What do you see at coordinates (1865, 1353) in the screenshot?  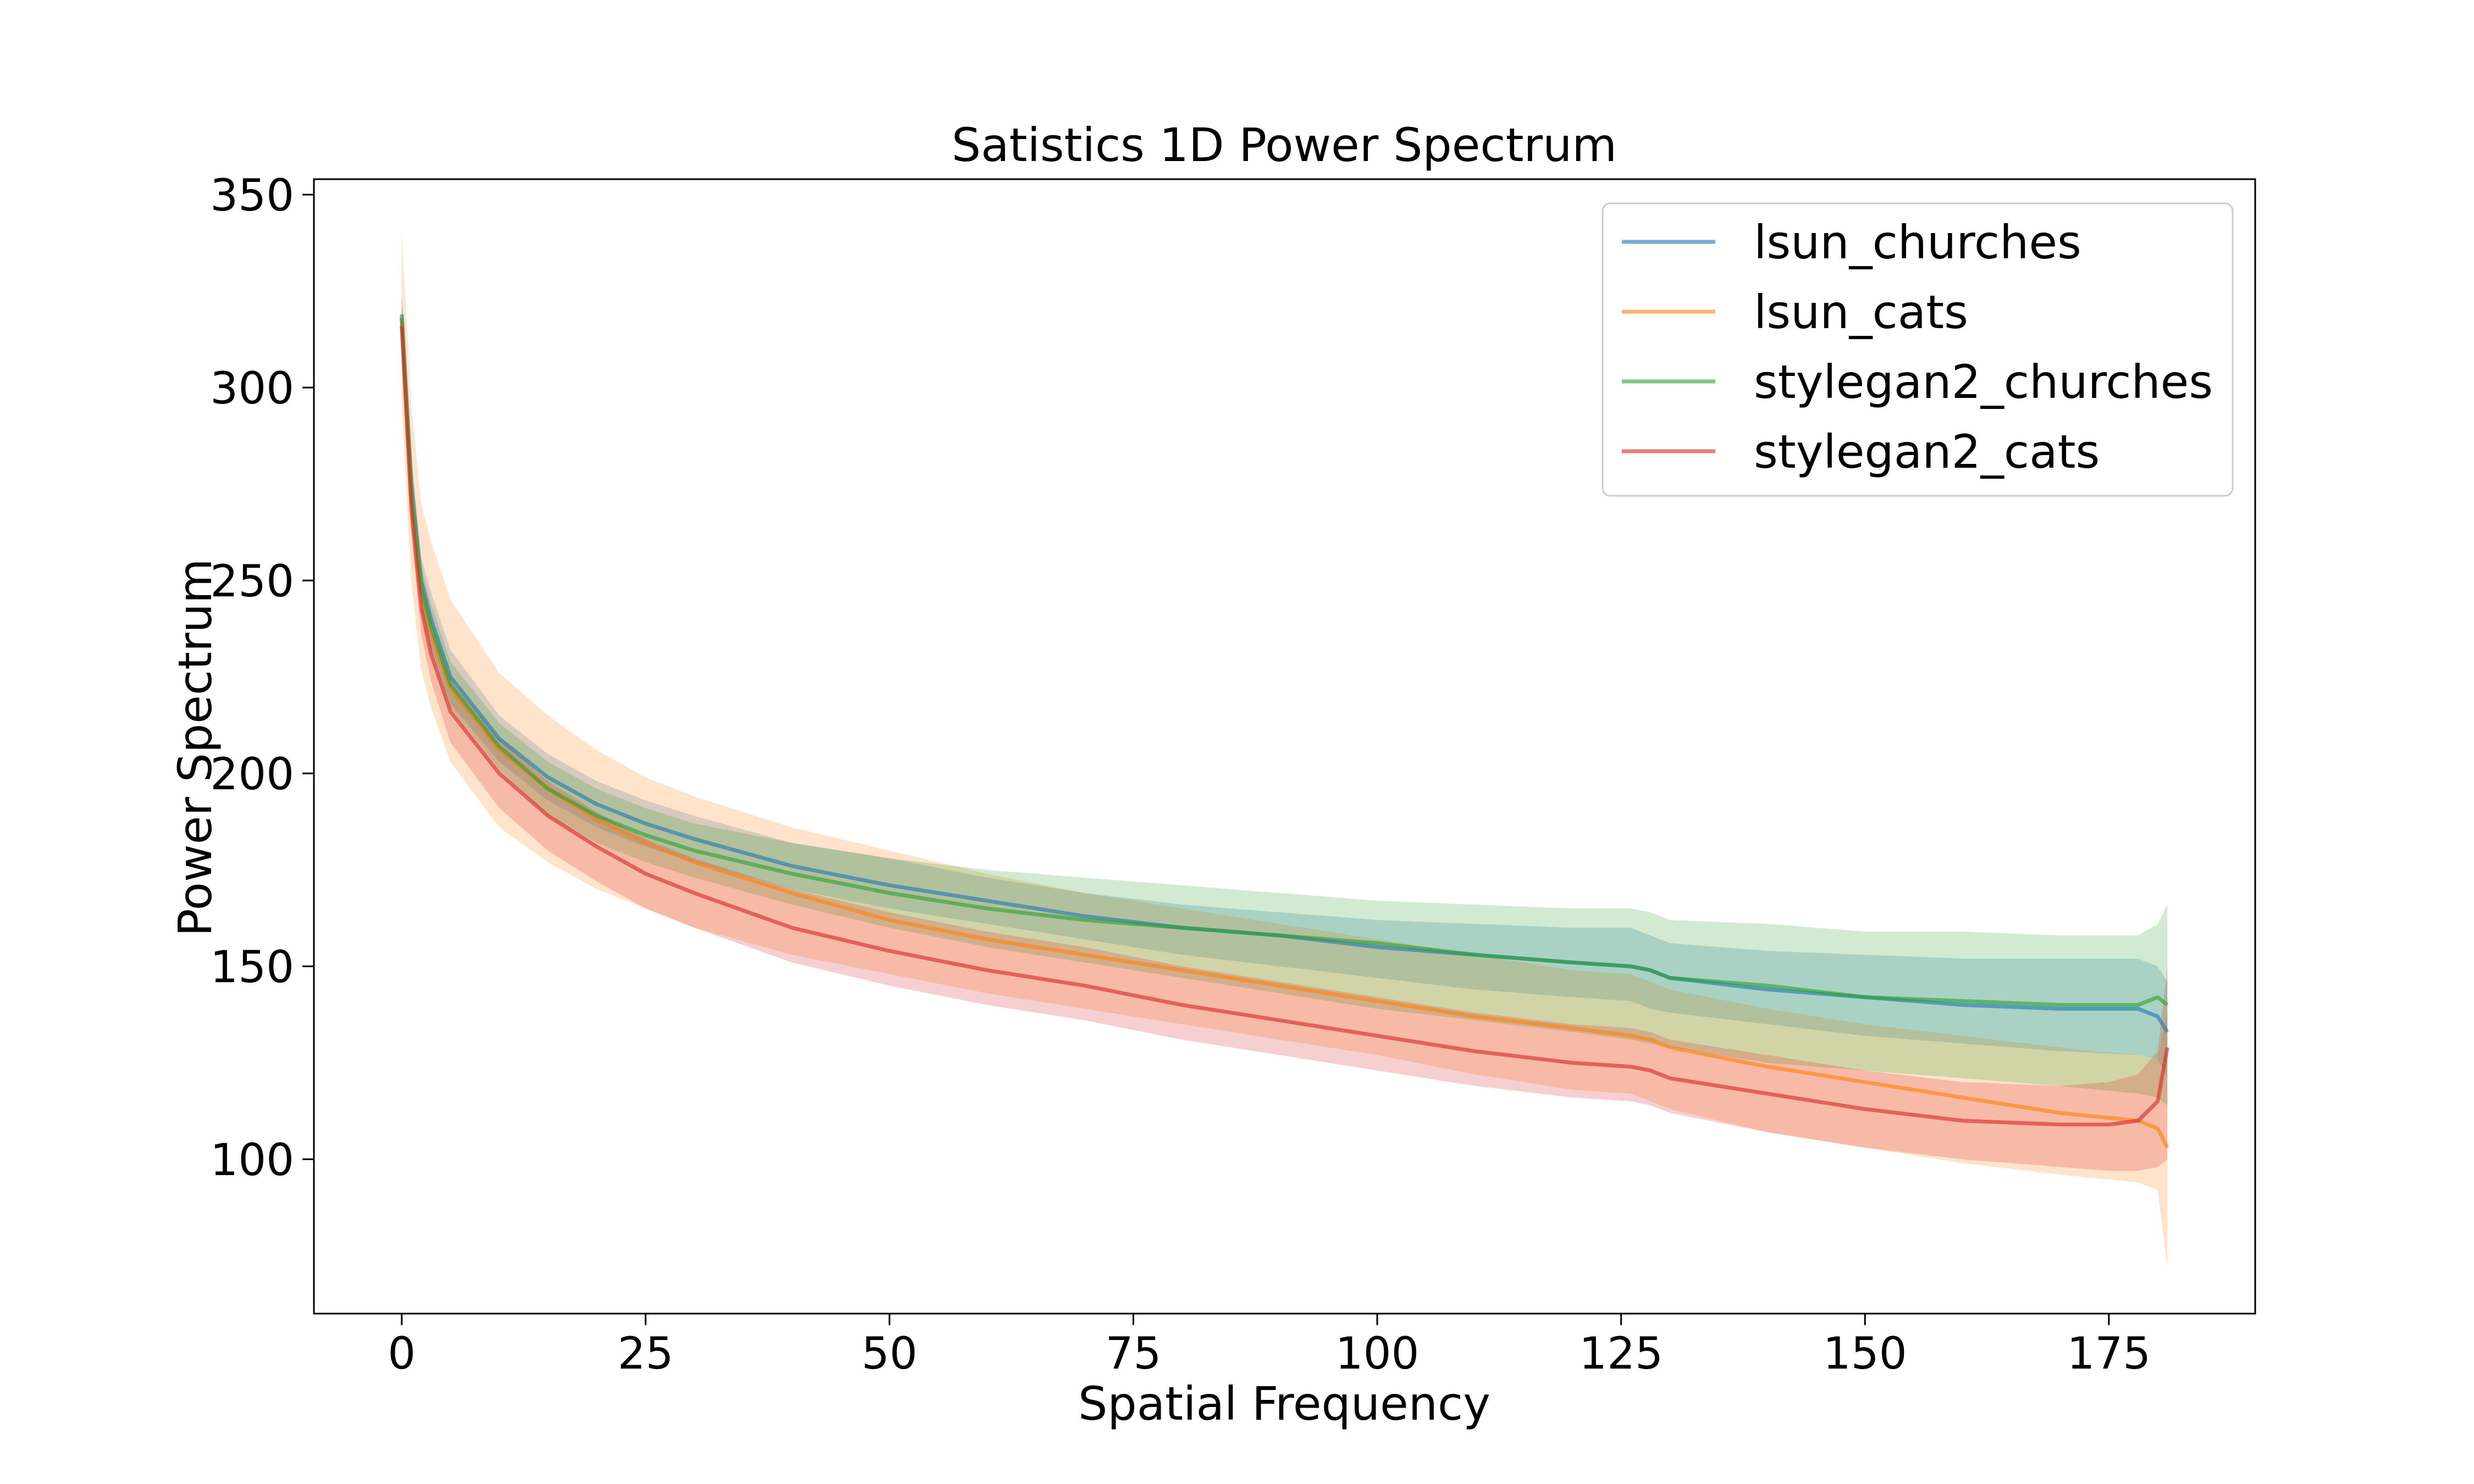 I see `x-tick-label: 150` at bounding box center [1865, 1353].